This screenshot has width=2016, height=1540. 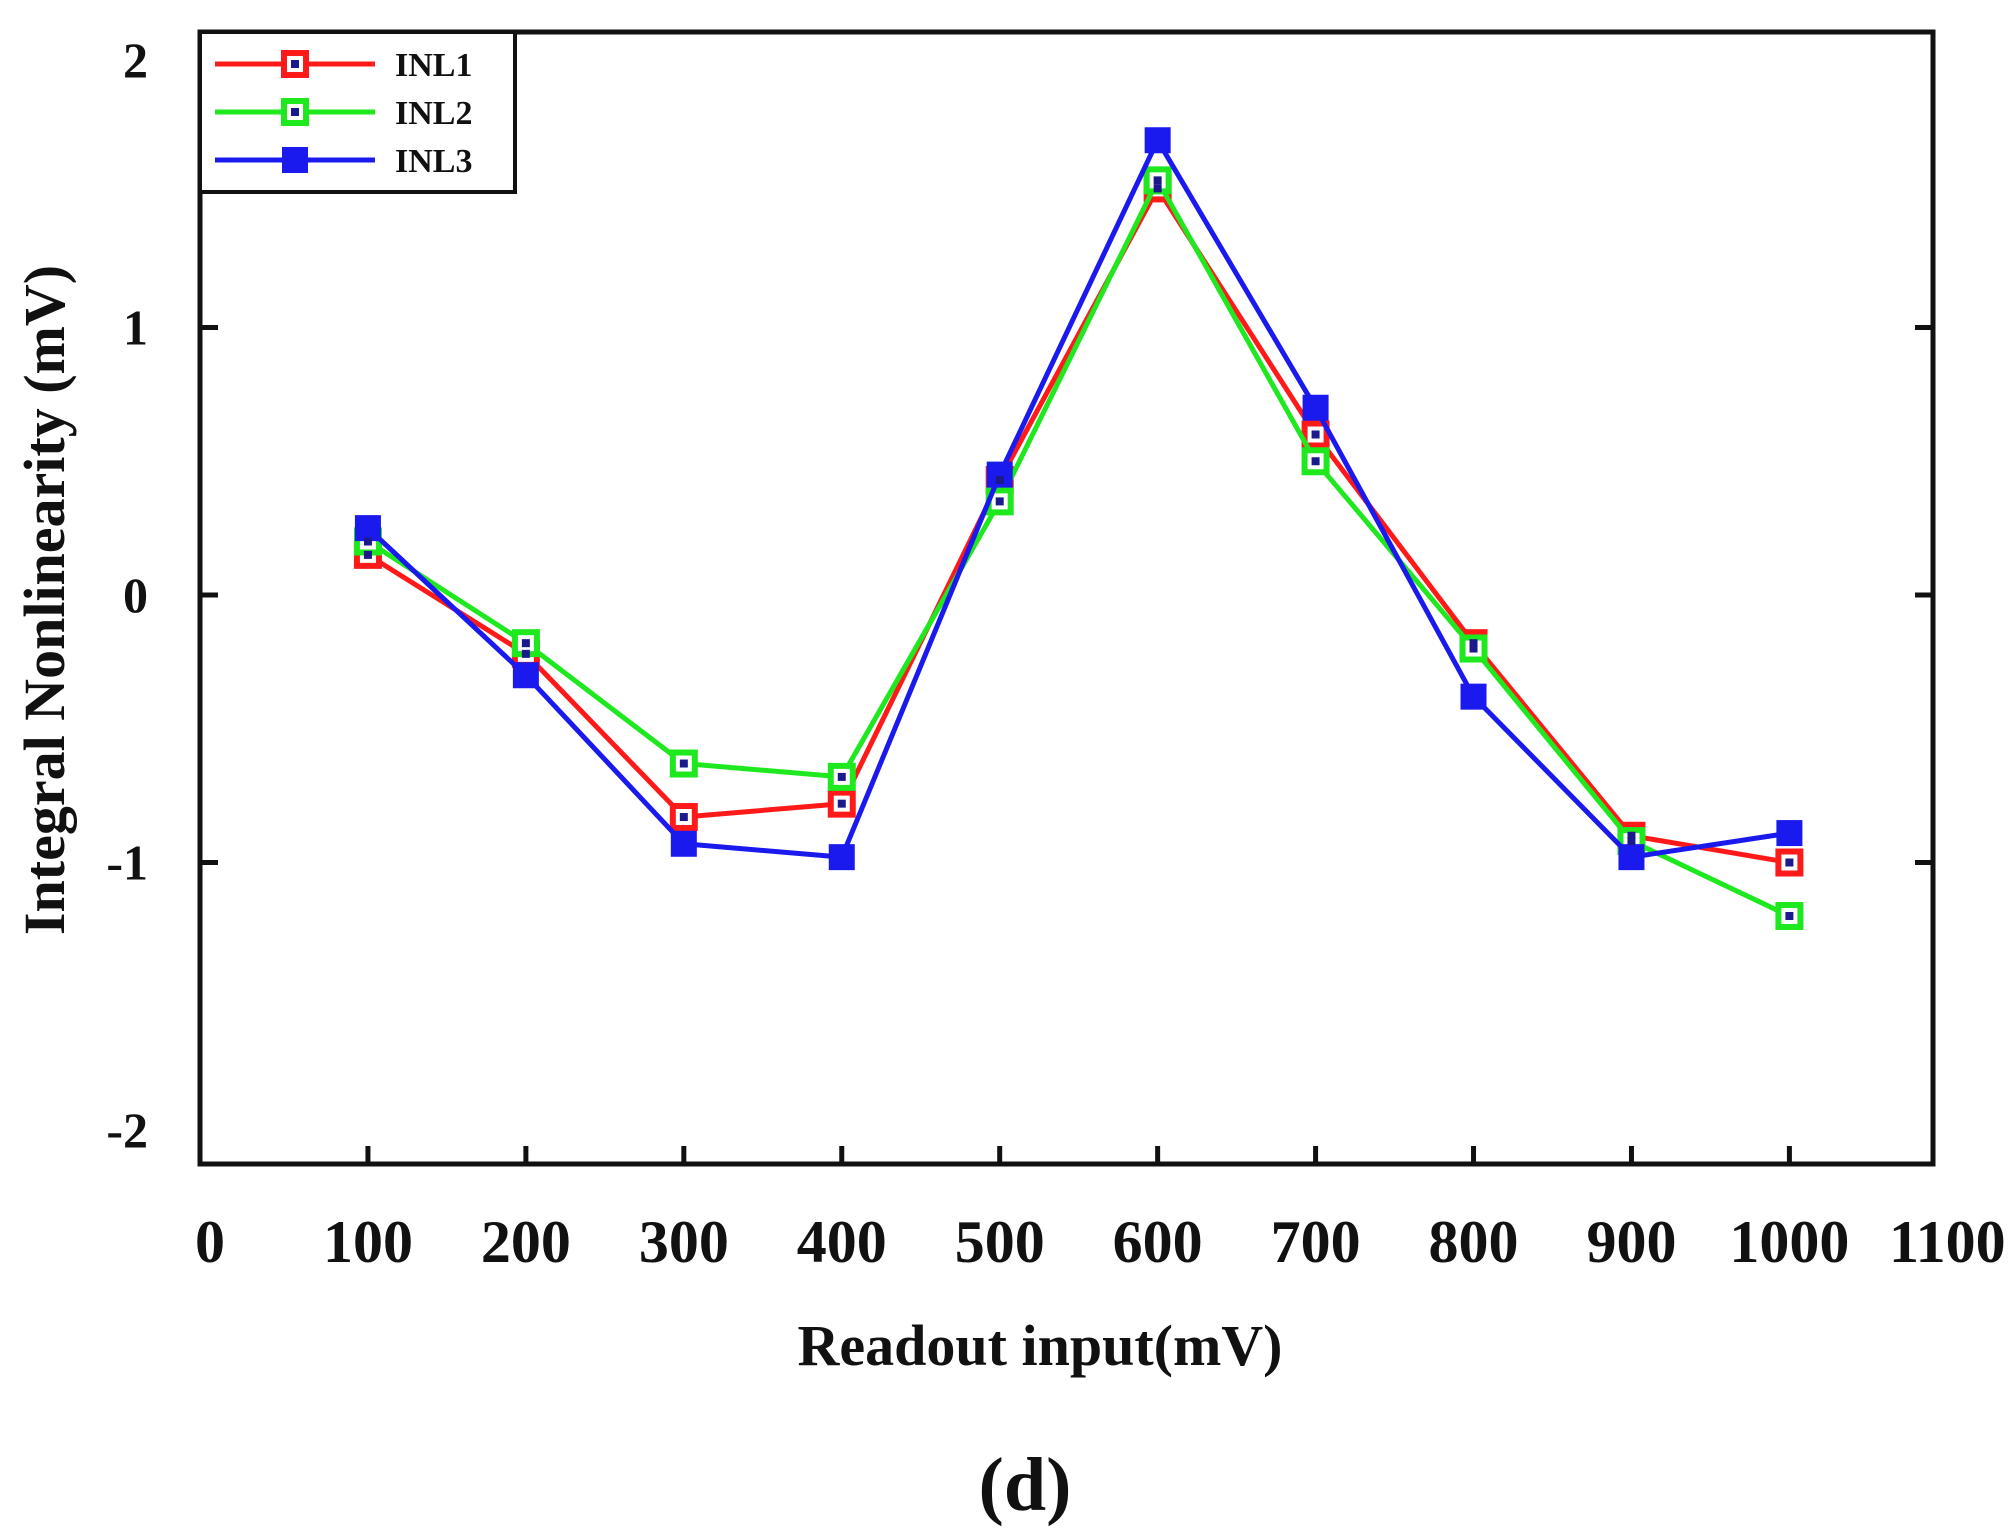 I want to click on x-tick-label: 200, so click(x=526, y=1242).